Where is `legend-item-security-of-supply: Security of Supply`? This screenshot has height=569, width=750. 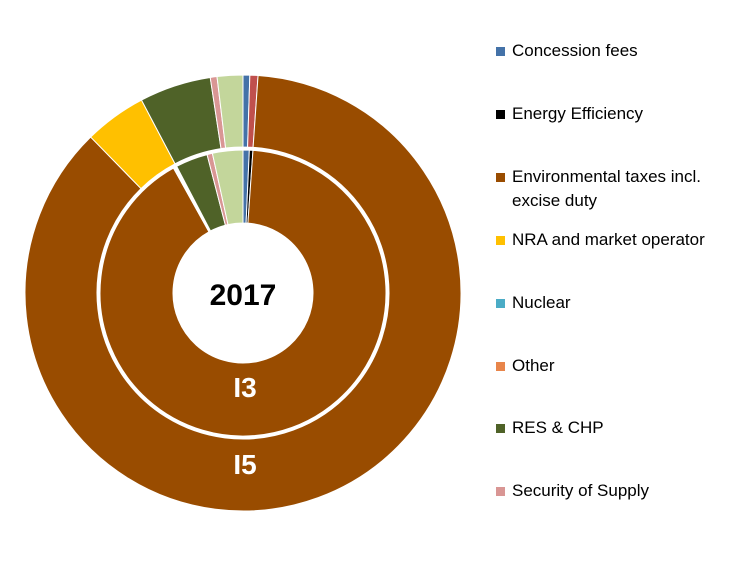 legend-item-security-of-supply: Security of Supply is located at coordinates (621, 491).